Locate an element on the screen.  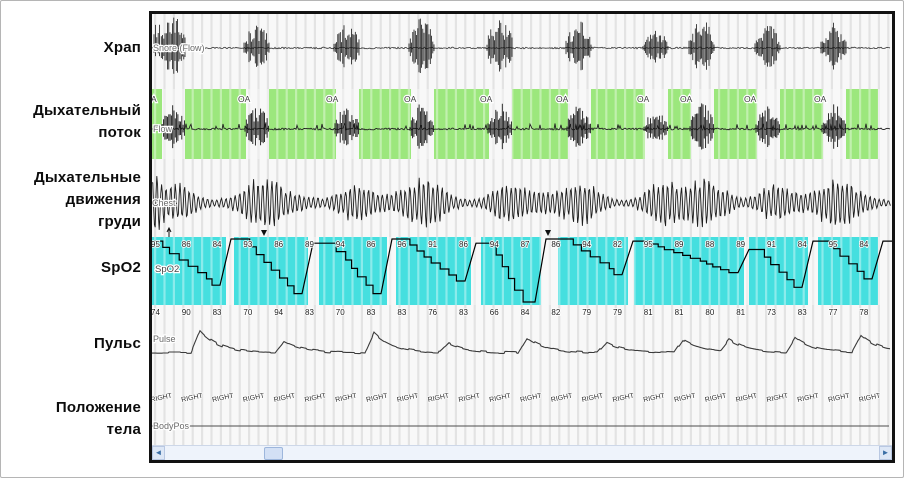
spo2-min-value: 82 is located at coordinates (555, 312).